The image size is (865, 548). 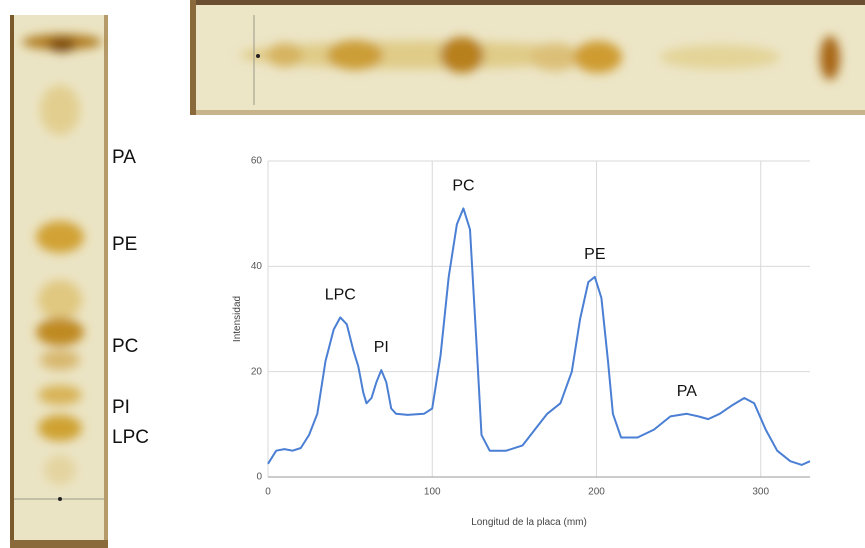 I want to click on x-tick-label: 100, so click(x=432, y=492).